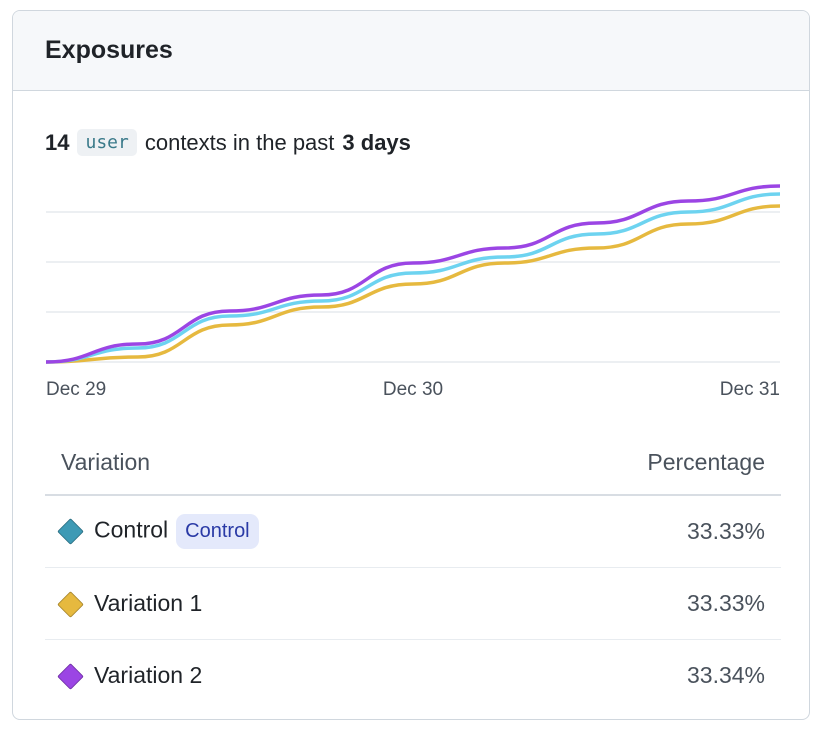  What do you see at coordinates (239, 142) in the screenshot?
I see `summary-text: contexts in the past` at bounding box center [239, 142].